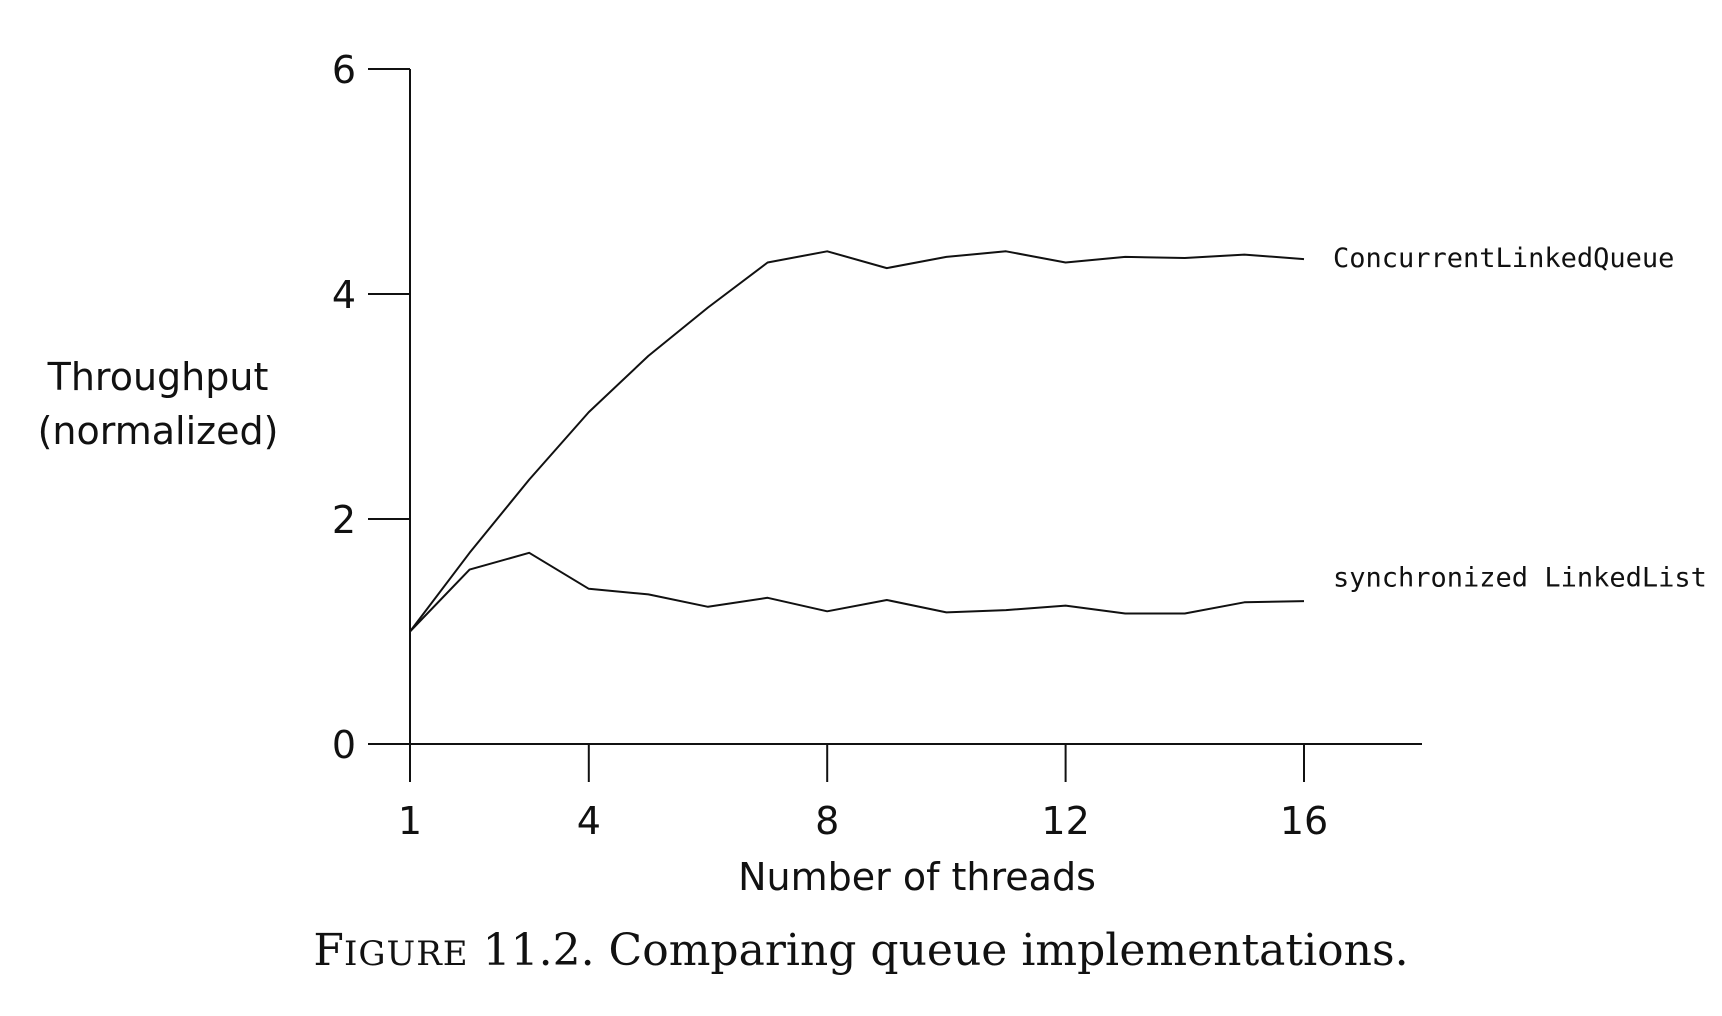  I want to click on caption-figure-rest: IGURE, so click(406, 954).